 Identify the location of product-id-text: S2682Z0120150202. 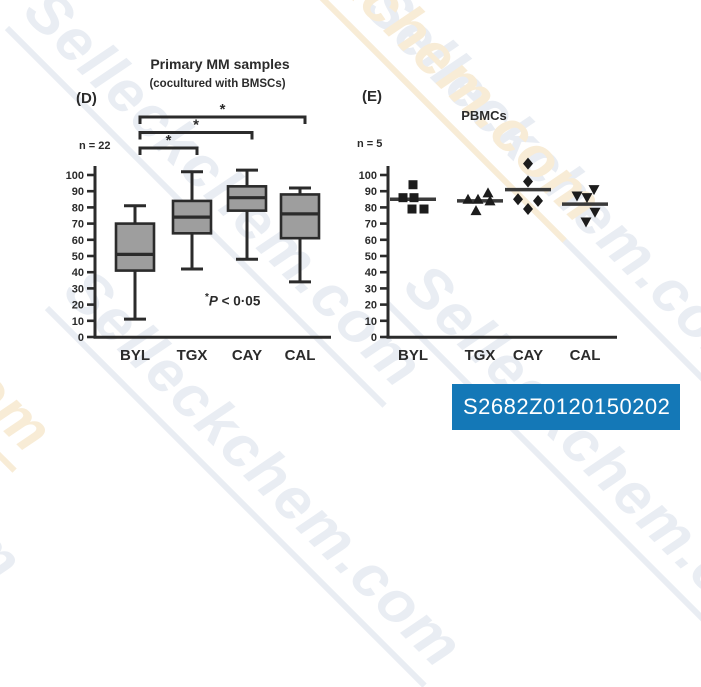
(567, 406).